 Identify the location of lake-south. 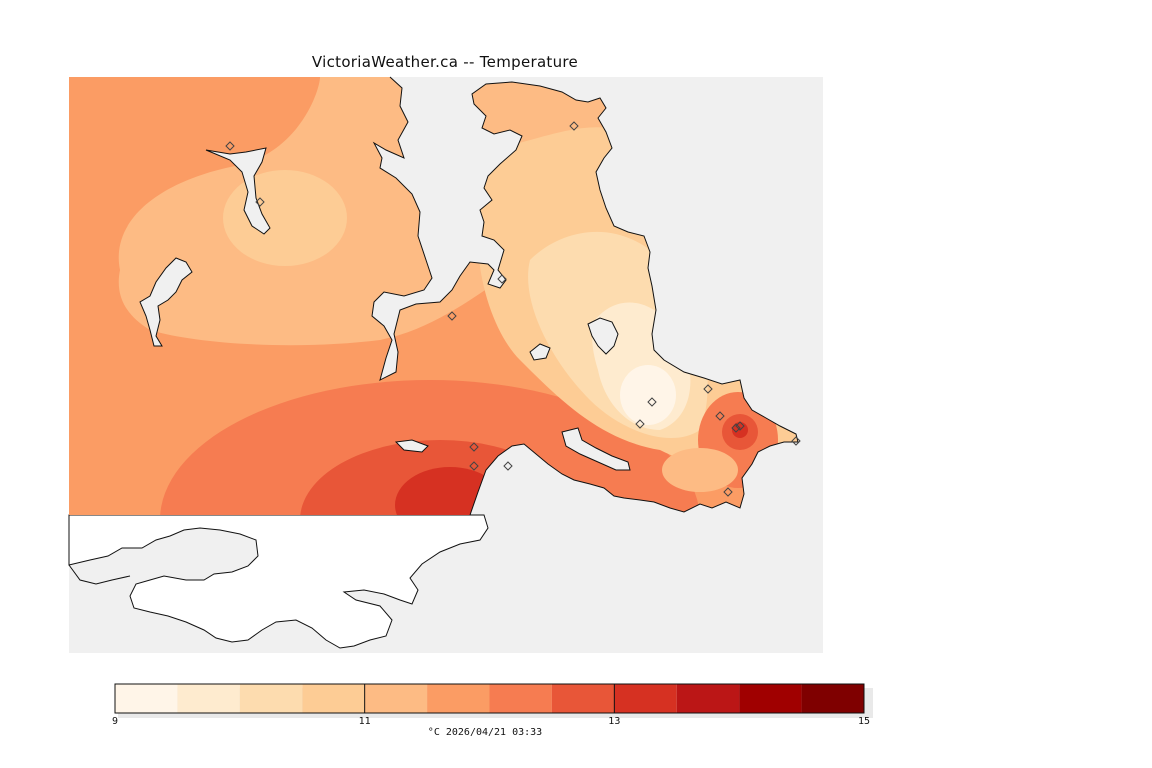
(411, 446).